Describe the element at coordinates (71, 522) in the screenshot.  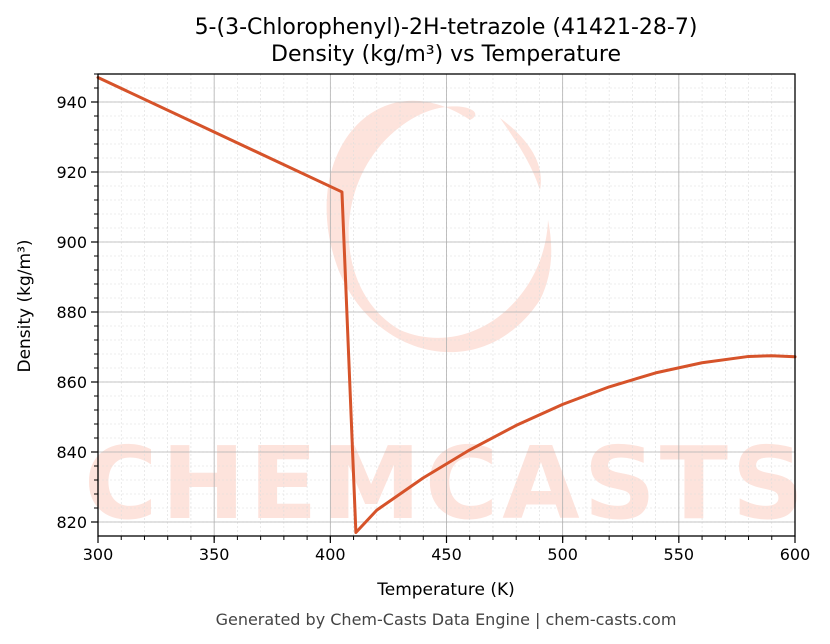
I see `y-tick-label: 820` at that location.